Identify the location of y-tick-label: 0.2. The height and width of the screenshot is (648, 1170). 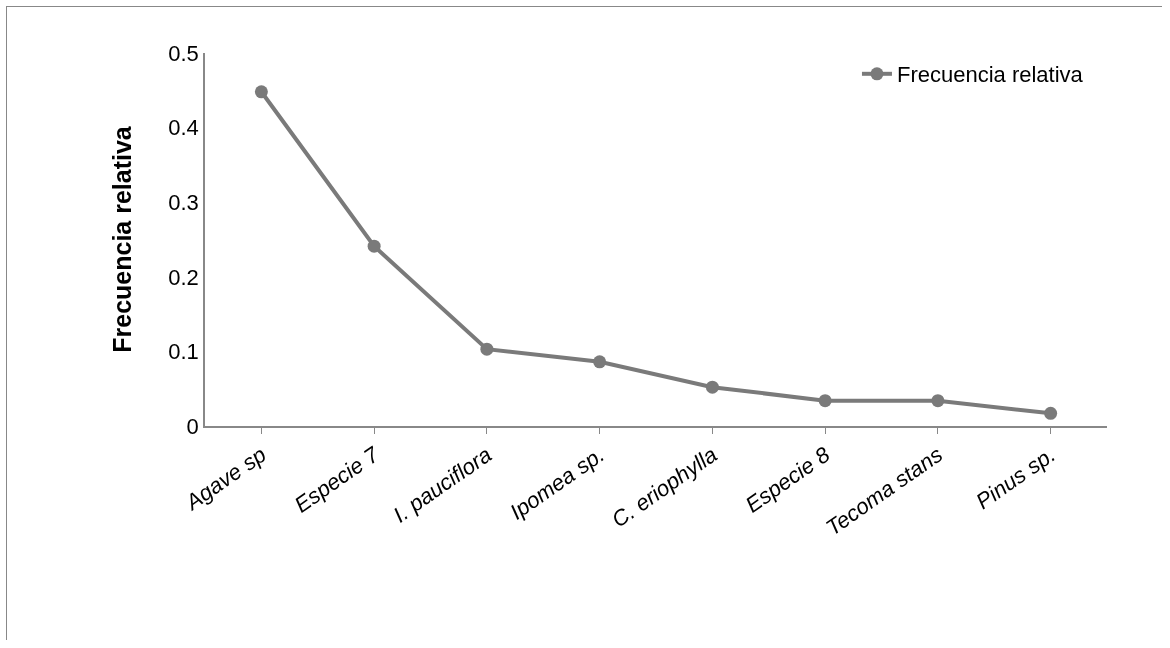
(183, 277).